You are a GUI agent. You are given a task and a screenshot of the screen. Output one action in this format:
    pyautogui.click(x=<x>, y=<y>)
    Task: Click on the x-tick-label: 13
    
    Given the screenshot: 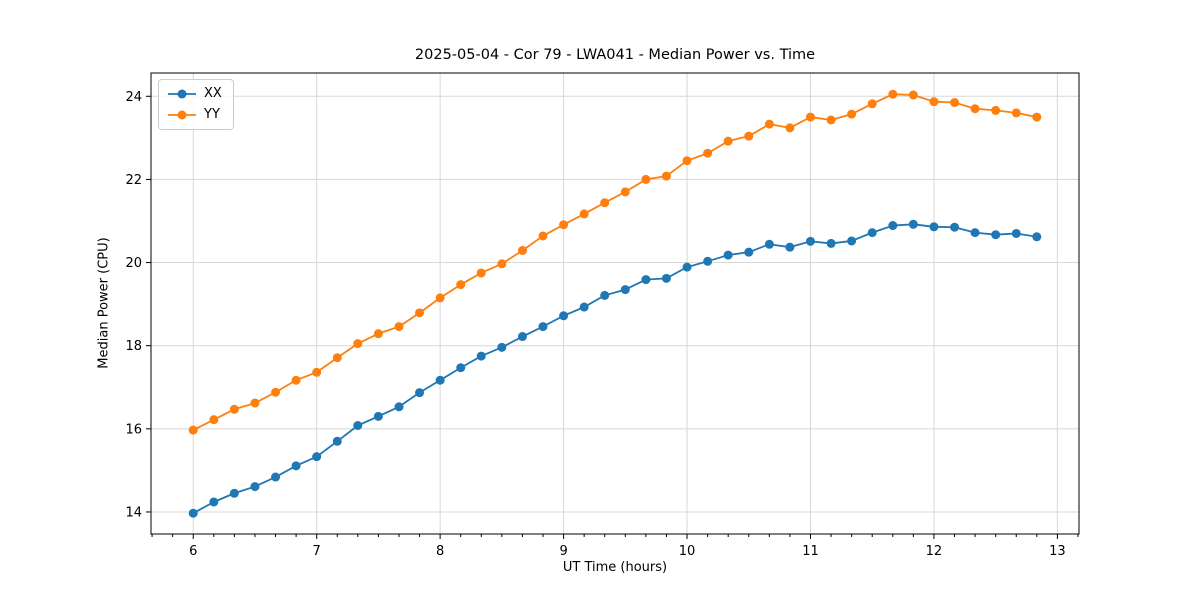 What is the action you would take?
    pyautogui.click(x=1057, y=551)
    